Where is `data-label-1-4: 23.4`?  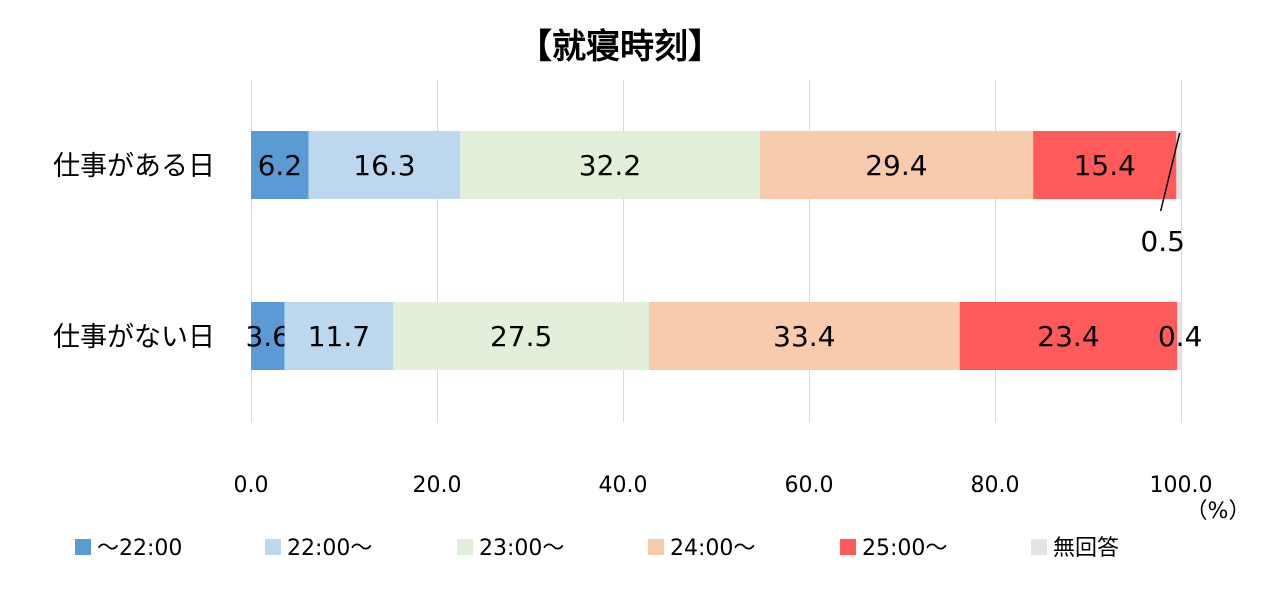 data-label-1-4: 23.4 is located at coordinates (1068, 336).